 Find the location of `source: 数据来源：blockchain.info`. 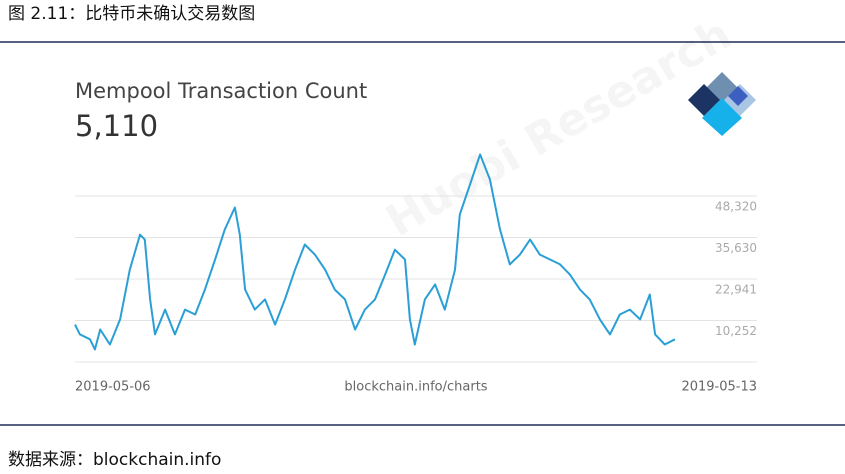

source: 数据来源：blockchain.info is located at coordinates (114, 460).